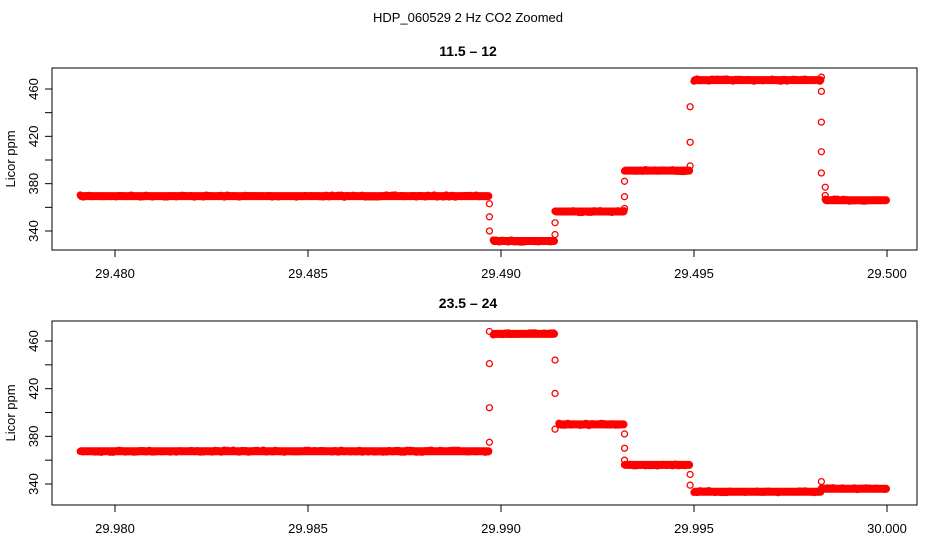  What do you see at coordinates (115, 273) in the screenshot?
I see `x-tick-label: 29.480` at bounding box center [115, 273].